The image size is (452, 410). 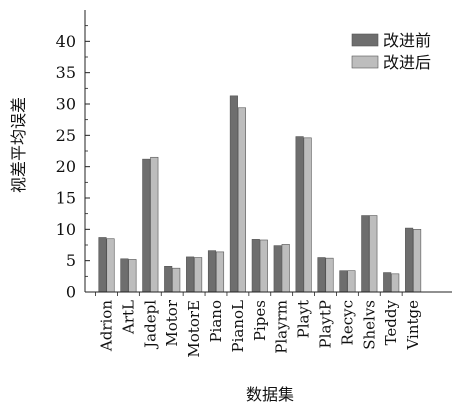 What do you see at coordinates (365, 62) in the screenshot?
I see `legend-swatch-after` at bounding box center [365, 62].